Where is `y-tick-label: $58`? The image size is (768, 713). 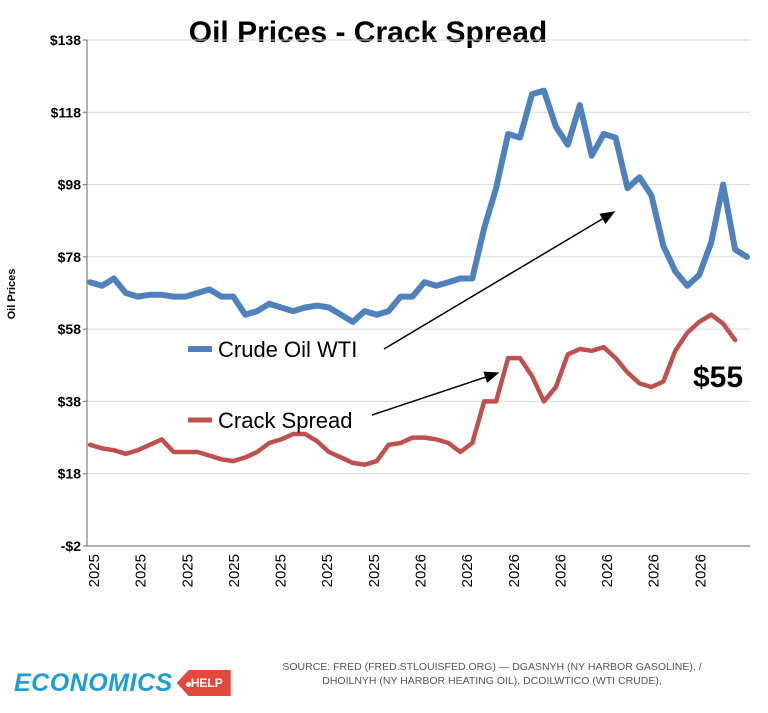
y-tick-label: $58 is located at coordinates (70, 329).